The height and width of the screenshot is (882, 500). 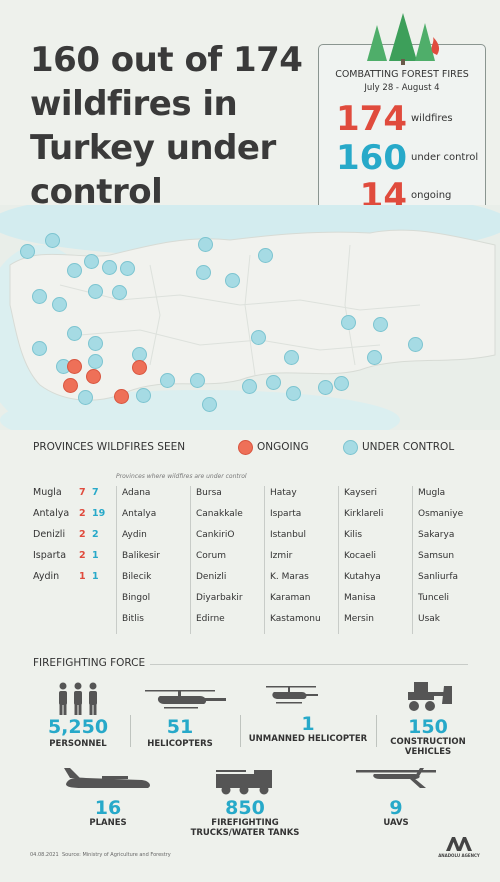 What do you see at coordinates (361, 493) in the screenshot?
I see `province-item: Kayseri` at bounding box center [361, 493].